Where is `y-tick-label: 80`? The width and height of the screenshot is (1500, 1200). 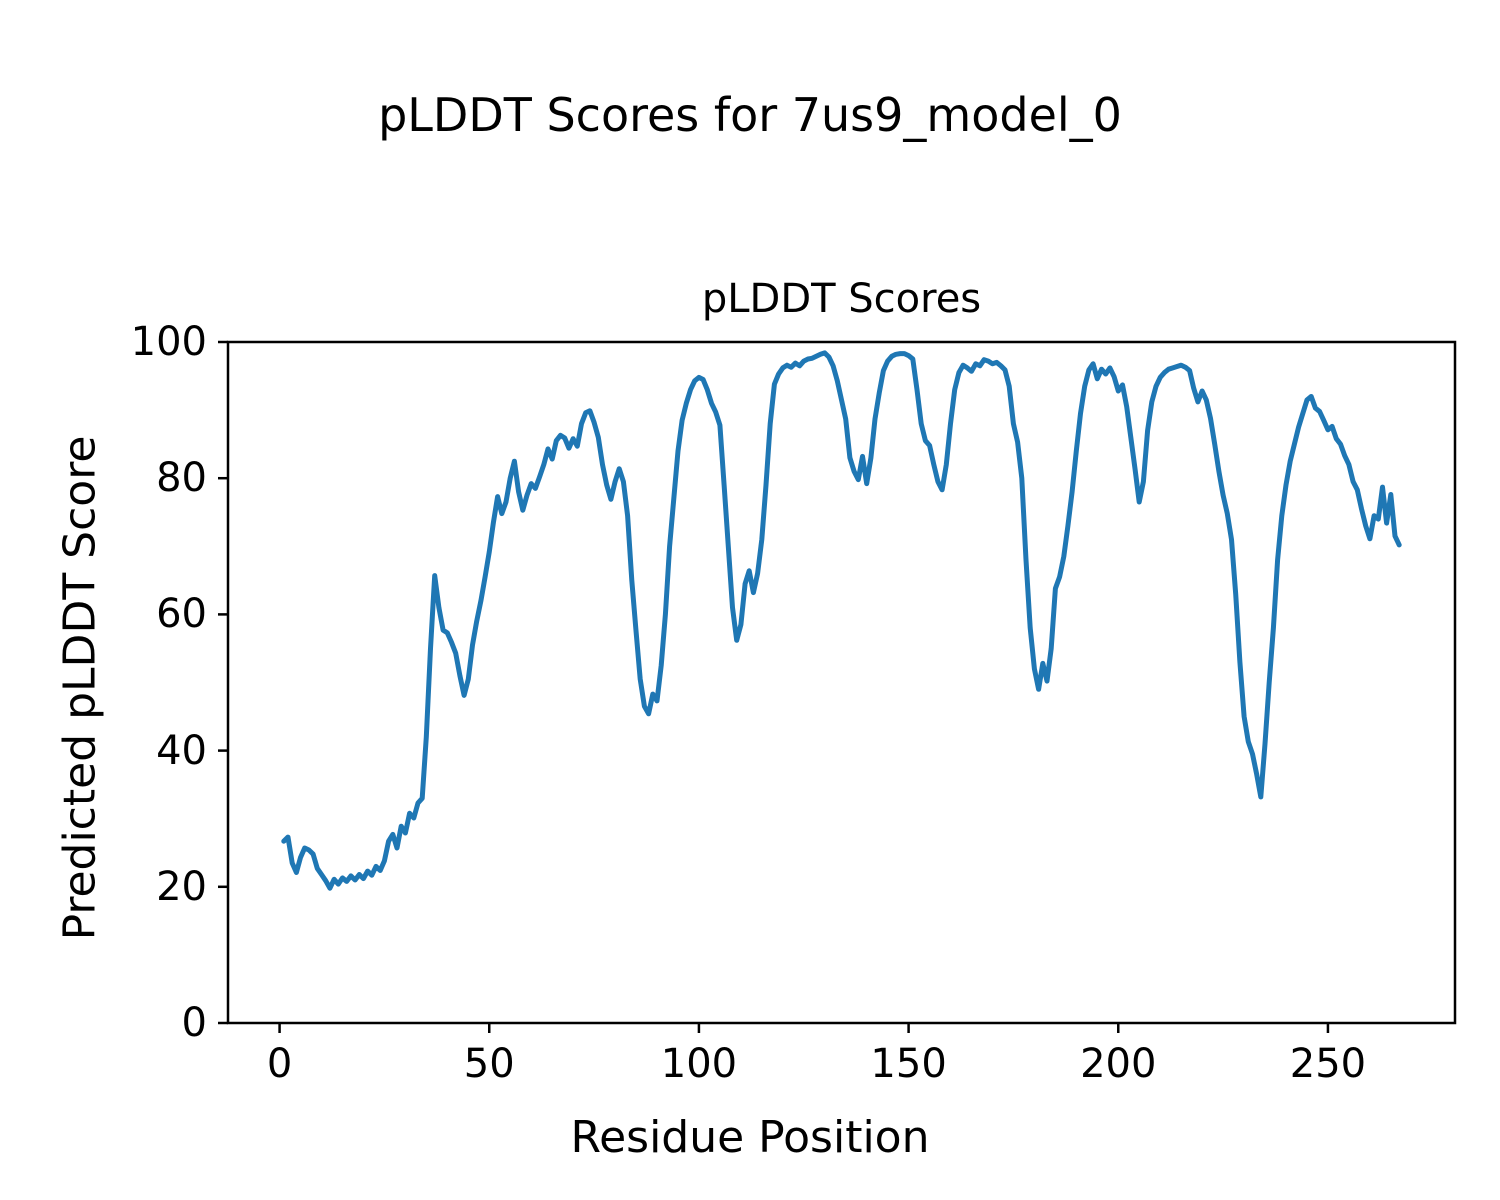
y-tick-label: 80 is located at coordinates (181, 478).